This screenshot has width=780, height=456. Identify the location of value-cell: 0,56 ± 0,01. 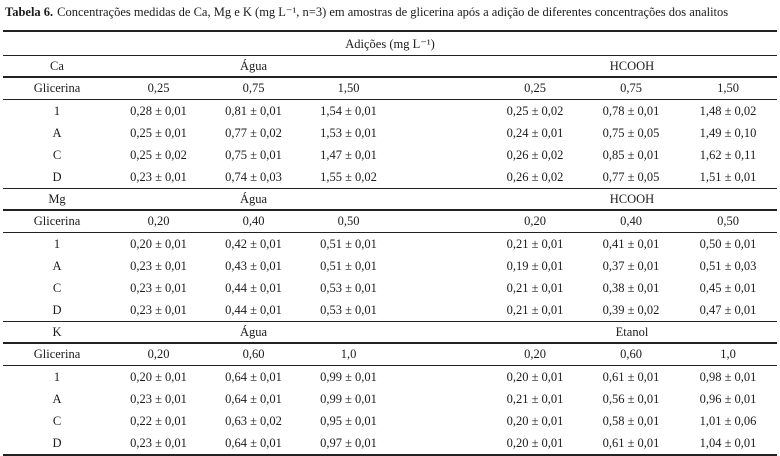
(631, 398).